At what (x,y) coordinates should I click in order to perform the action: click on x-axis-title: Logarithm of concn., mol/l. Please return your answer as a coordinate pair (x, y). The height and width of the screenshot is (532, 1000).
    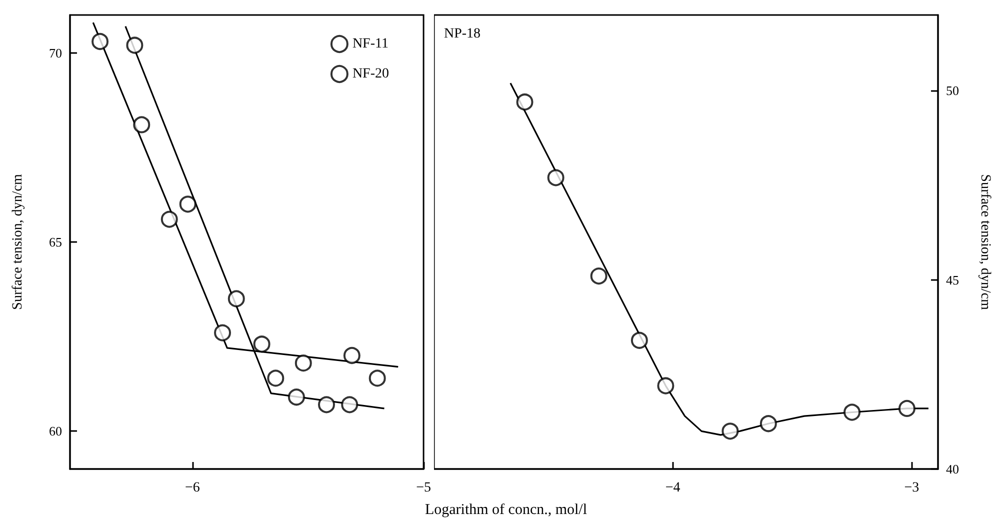
    Looking at the image, I should click on (506, 510).